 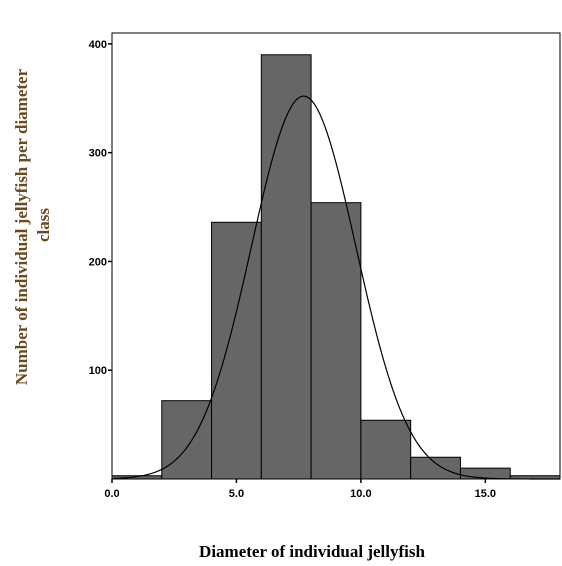 I want to click on y-tick-label-3: 400, so click(x=98, y=45).